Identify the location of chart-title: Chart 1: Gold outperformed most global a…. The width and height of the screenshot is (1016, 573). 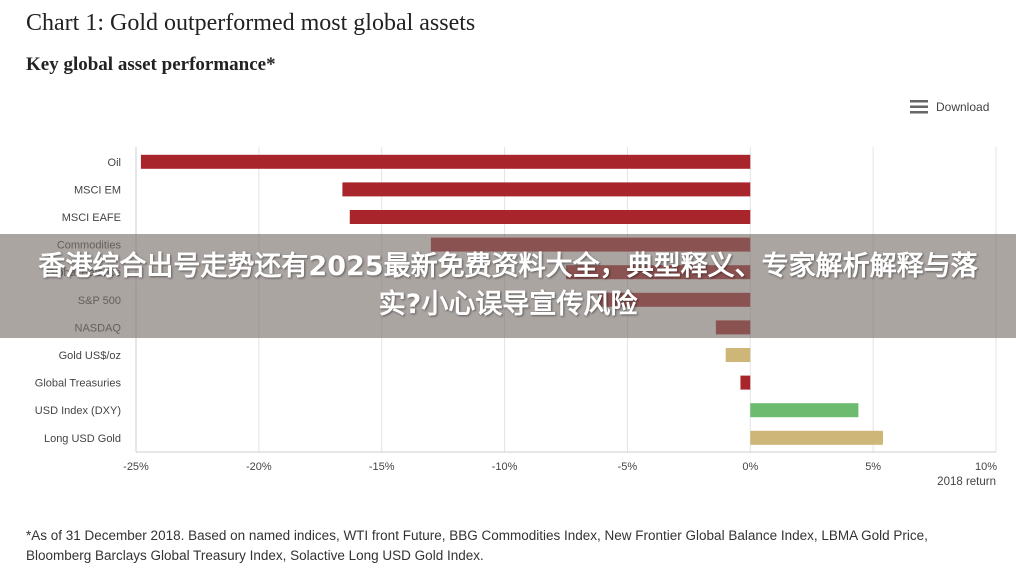
(251, 23).